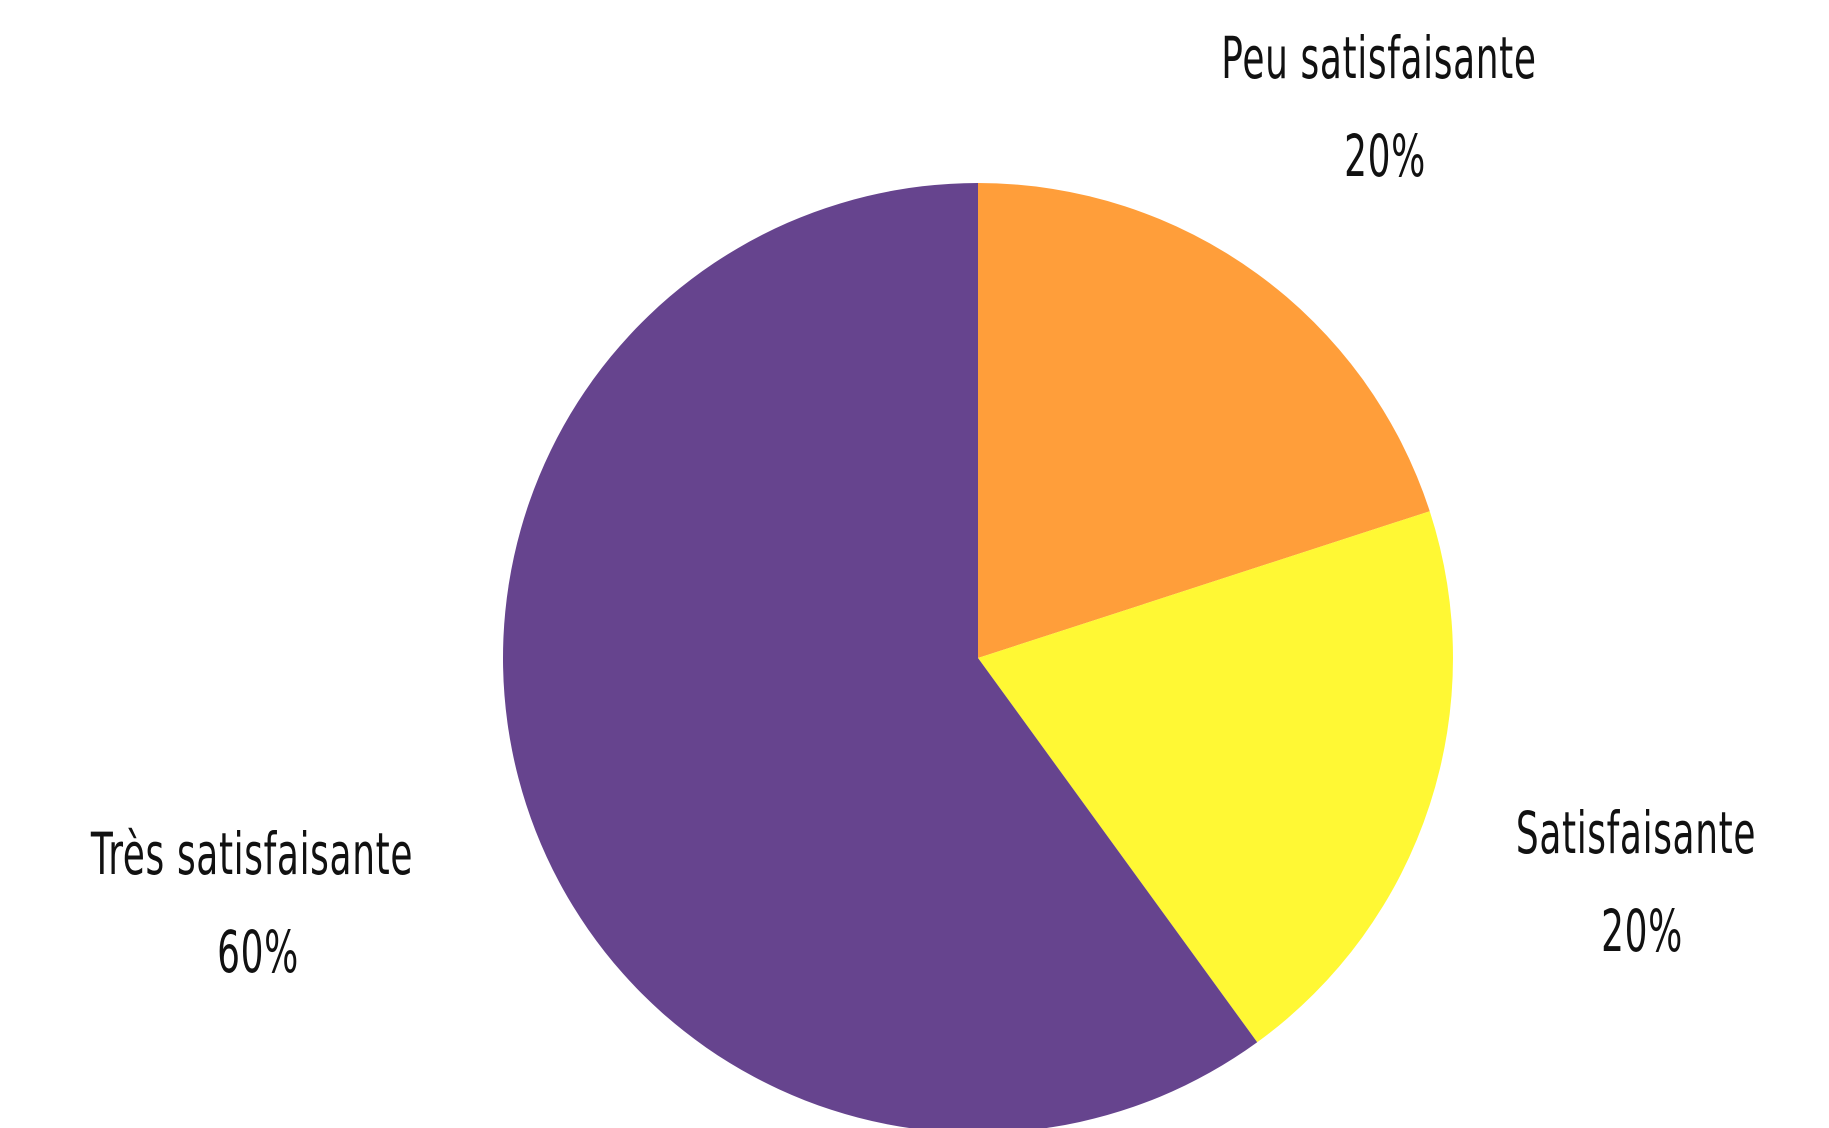 The height and width of the screenshot is (1128, 1829). What do you see at coordinates (257, 903) in the screenshot?
I see `slice-label-tres-satisfaisante: Très satisfaisante 60%` at bounding box center [257, 903].